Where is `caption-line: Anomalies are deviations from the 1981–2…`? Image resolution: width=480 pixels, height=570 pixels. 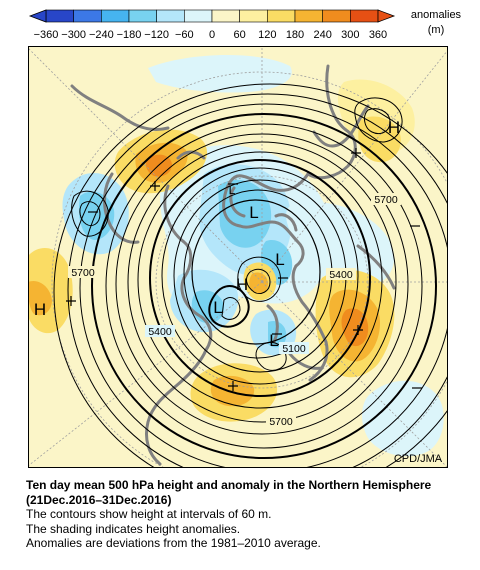 caption-line: Anomalies are deviations from the 1981–2… is located at coordinates (173, 543).